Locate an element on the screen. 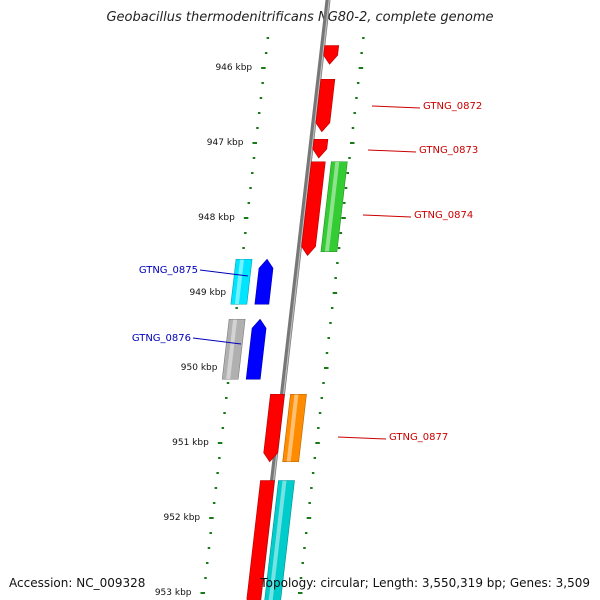 The height and width of the screenshot is (600, 600). gene-label: GTNG_0873 is located at coordinates (448, 150).